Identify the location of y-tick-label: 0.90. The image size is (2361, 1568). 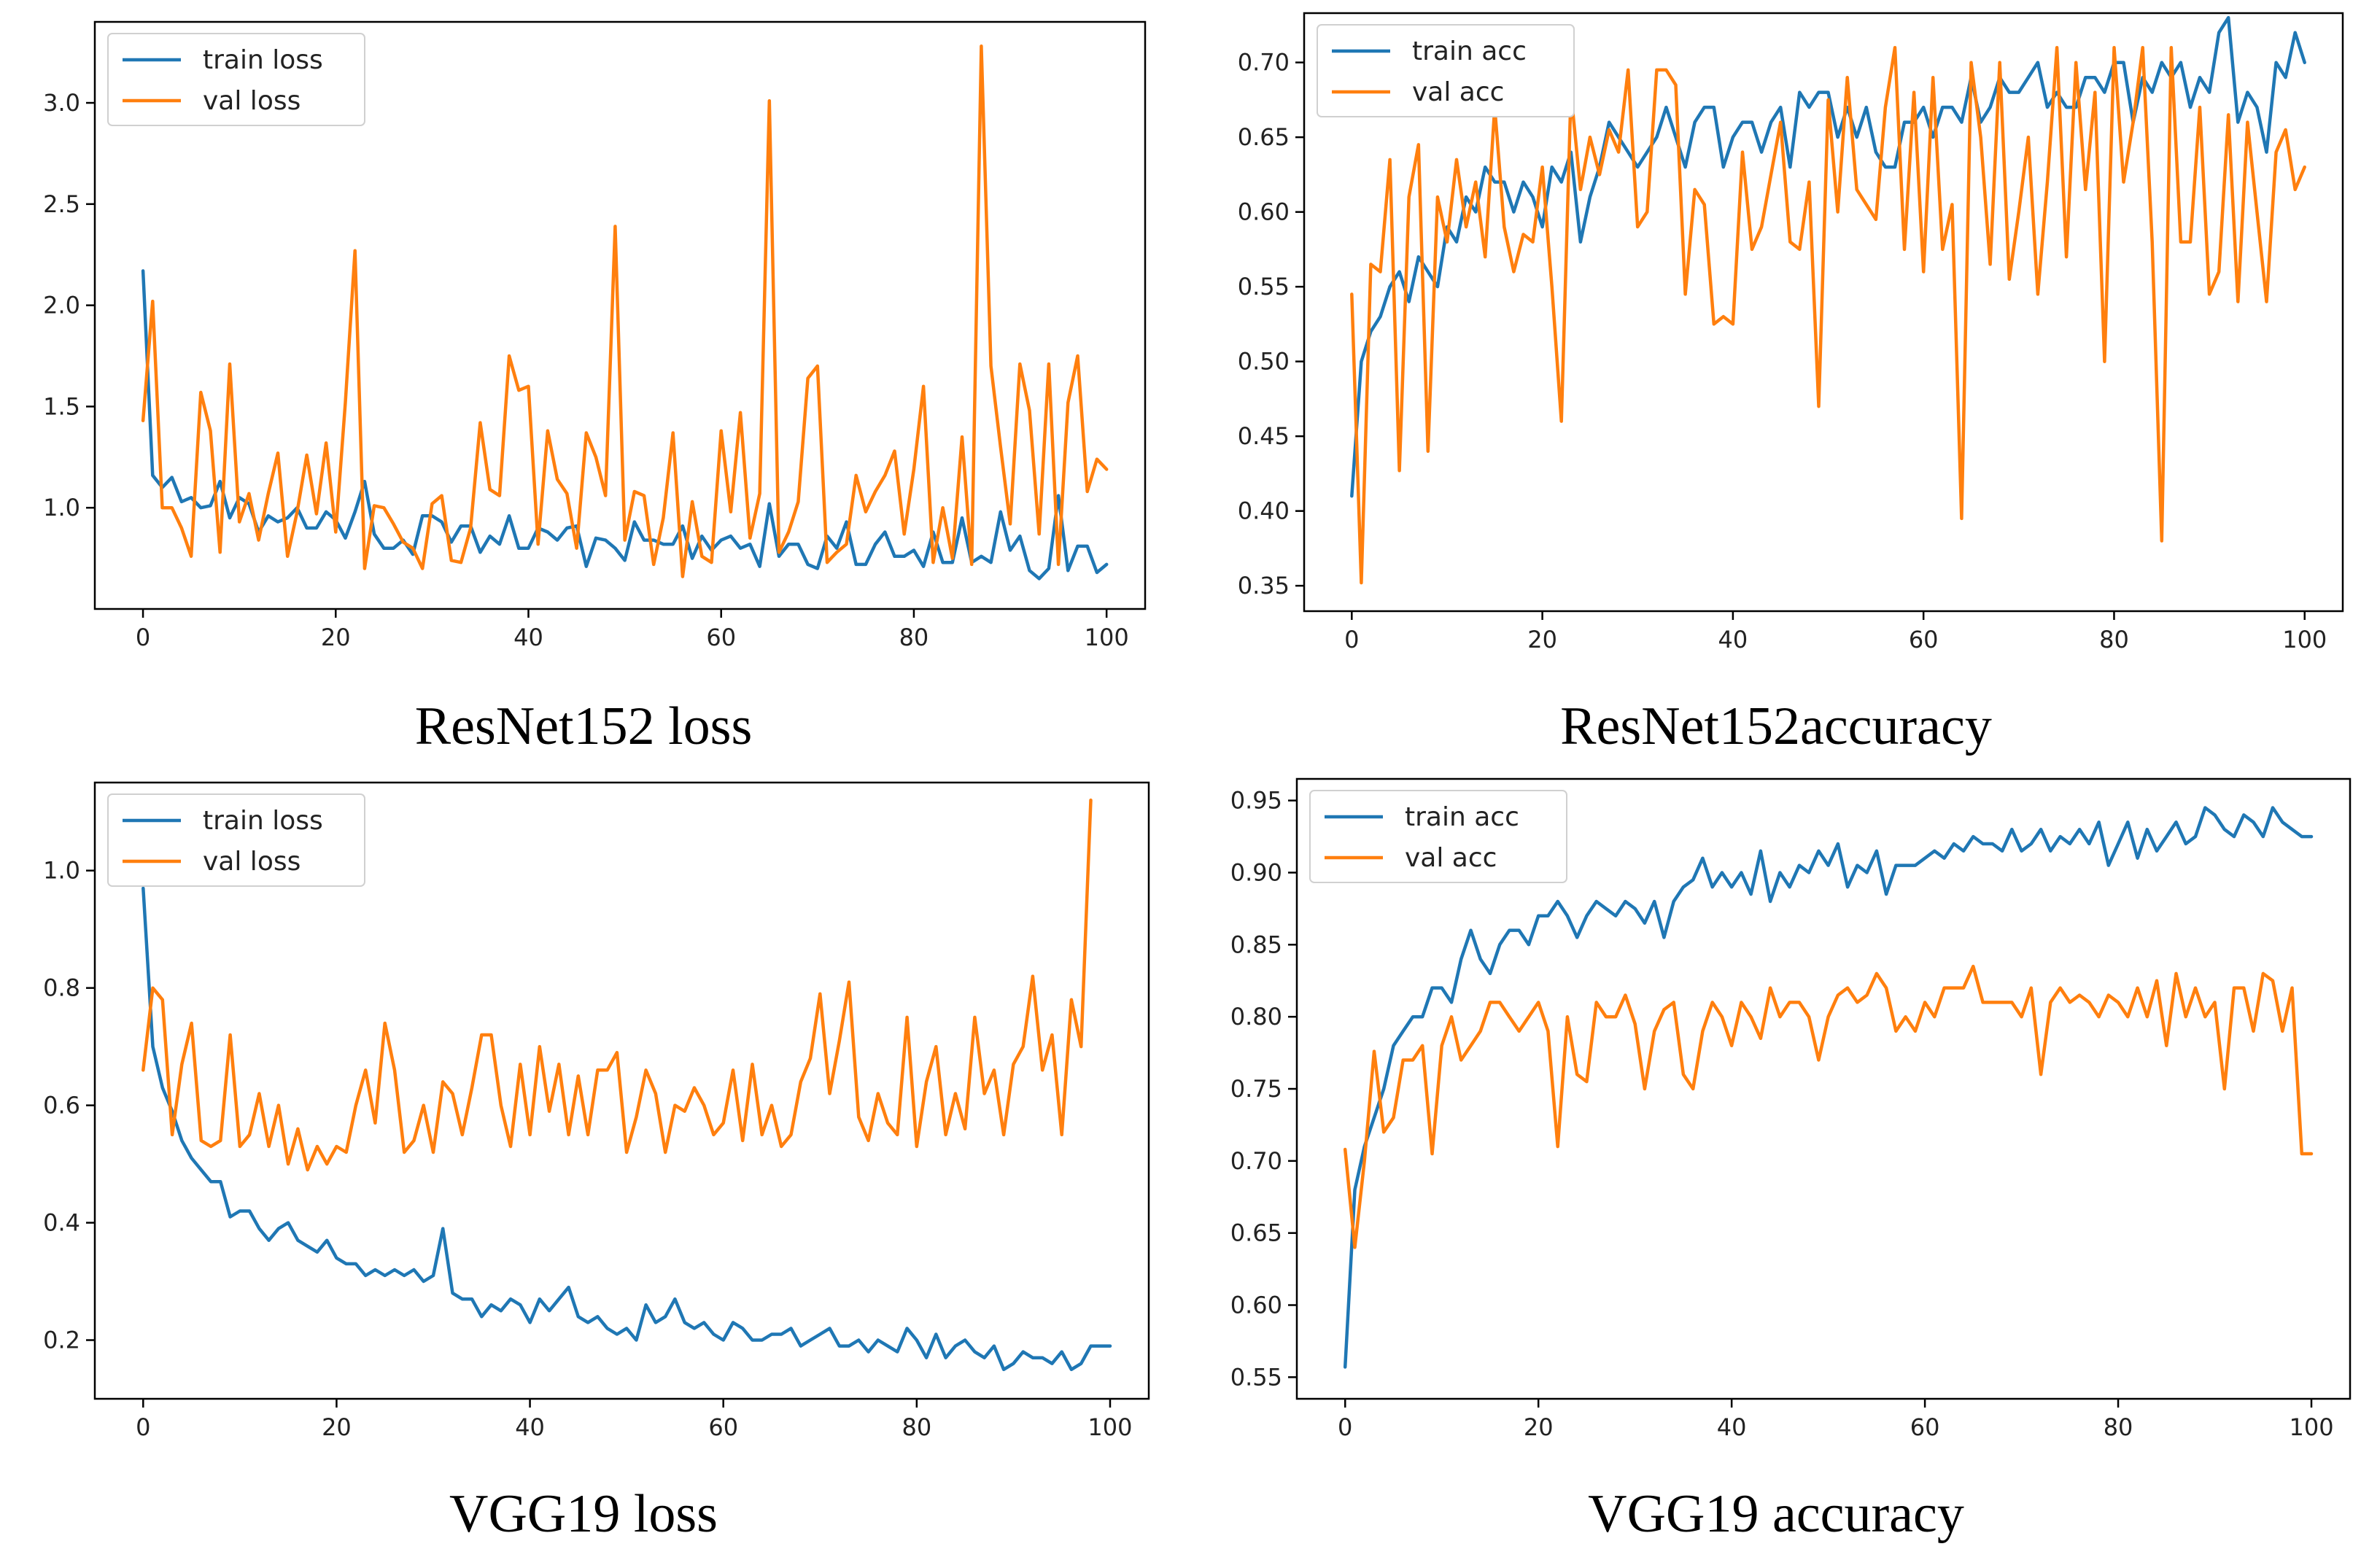
(1256, 872).